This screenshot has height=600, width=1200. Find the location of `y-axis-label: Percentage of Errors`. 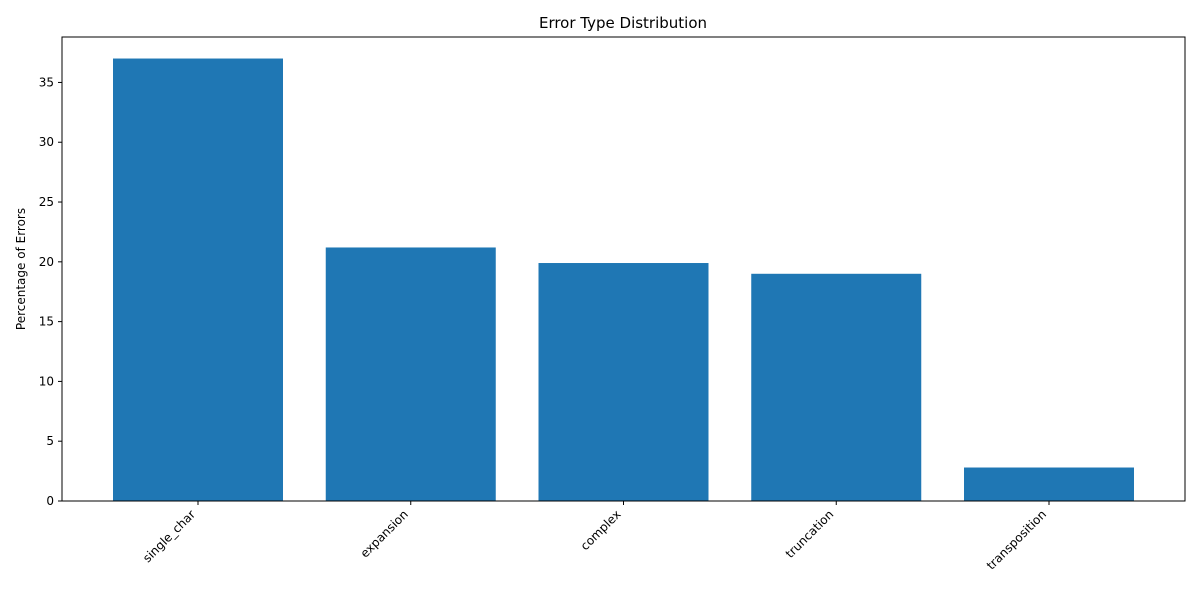

y-axis-label: Percentage of Errors is located at coordinates (21, 269).